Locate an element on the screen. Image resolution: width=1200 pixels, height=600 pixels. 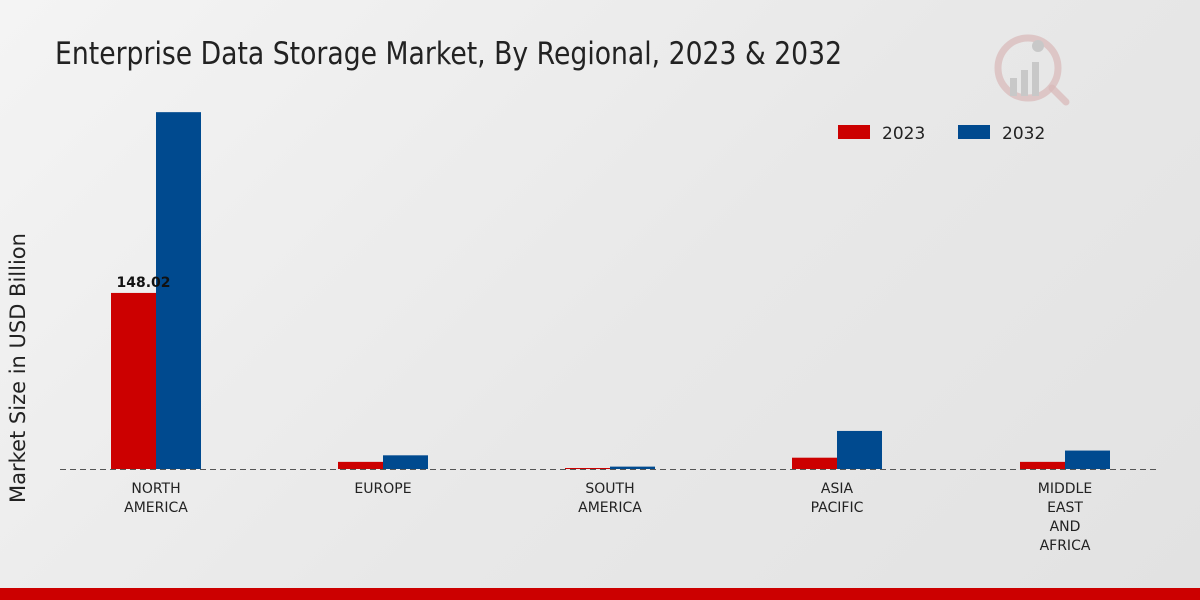
legend-swatch-2023 is located at coordinates (854, 132).